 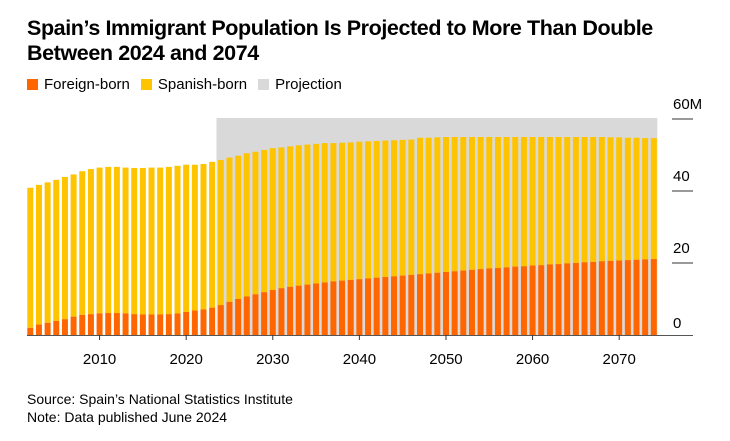 I want to click on legend-label-foreign-born: Foreign-born, so click(x=87, y=84).